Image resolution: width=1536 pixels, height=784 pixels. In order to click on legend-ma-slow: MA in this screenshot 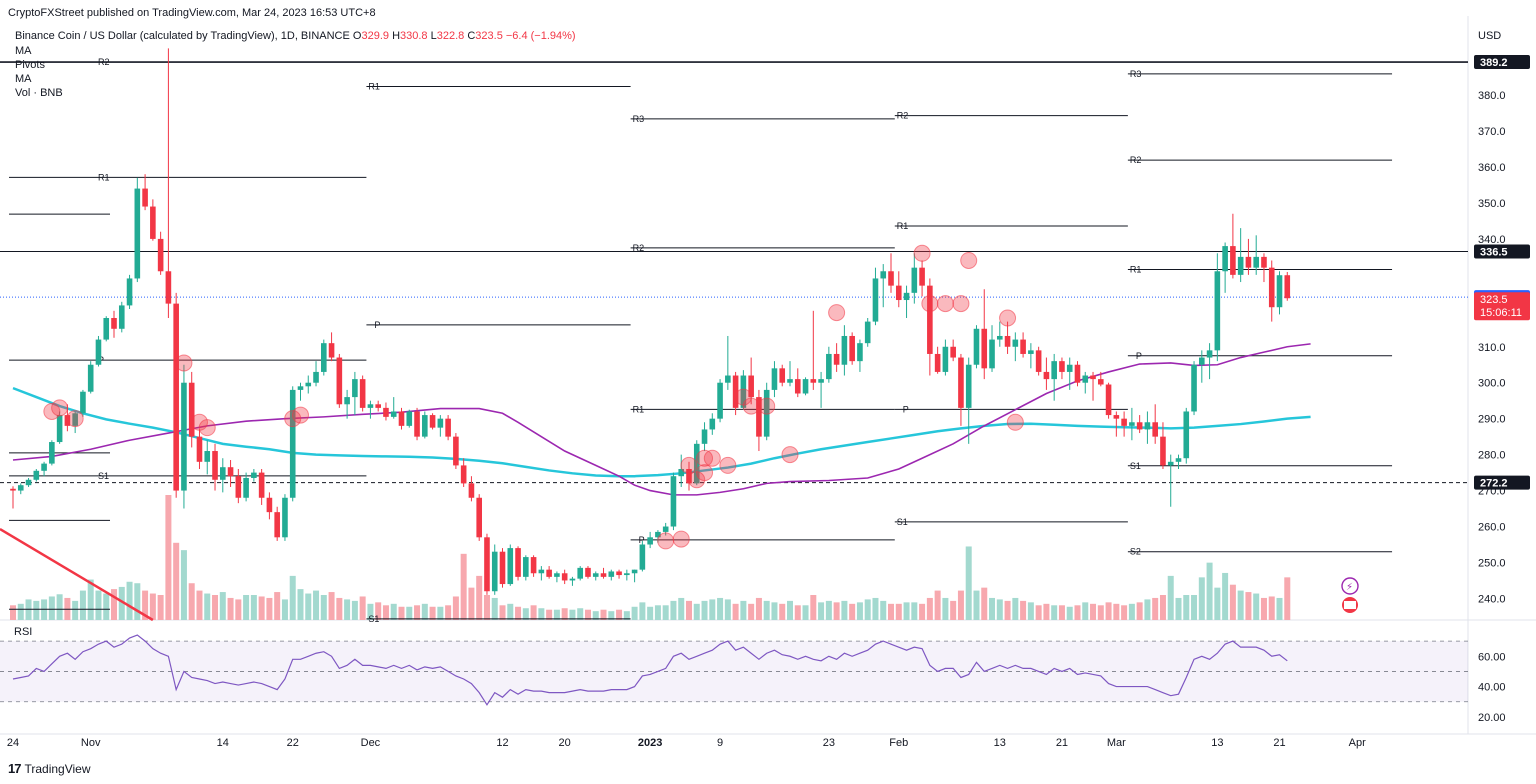, I will do `click(23, 79)`.